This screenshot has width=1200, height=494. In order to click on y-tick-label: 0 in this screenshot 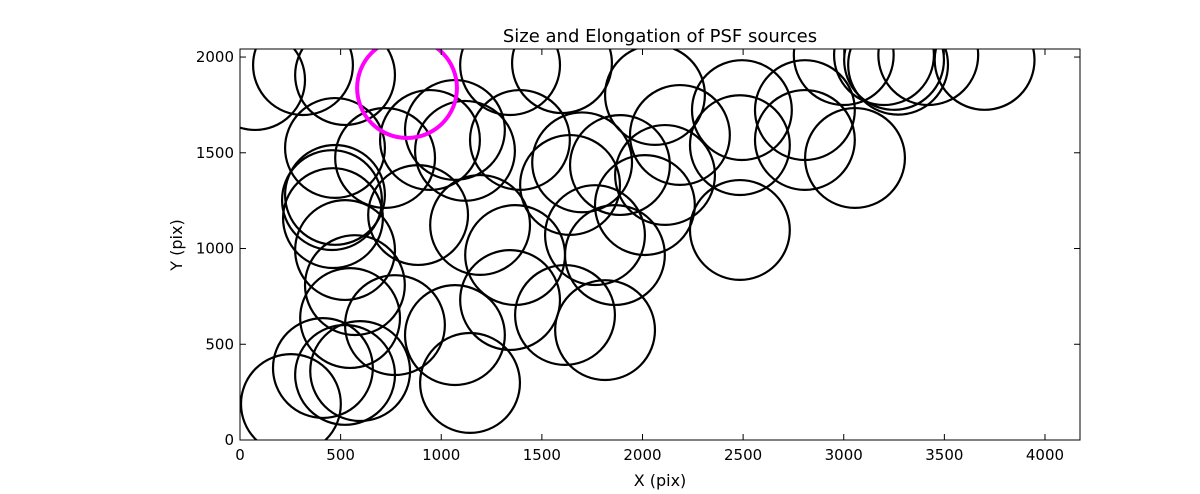, I will do `click(229, 440)`.